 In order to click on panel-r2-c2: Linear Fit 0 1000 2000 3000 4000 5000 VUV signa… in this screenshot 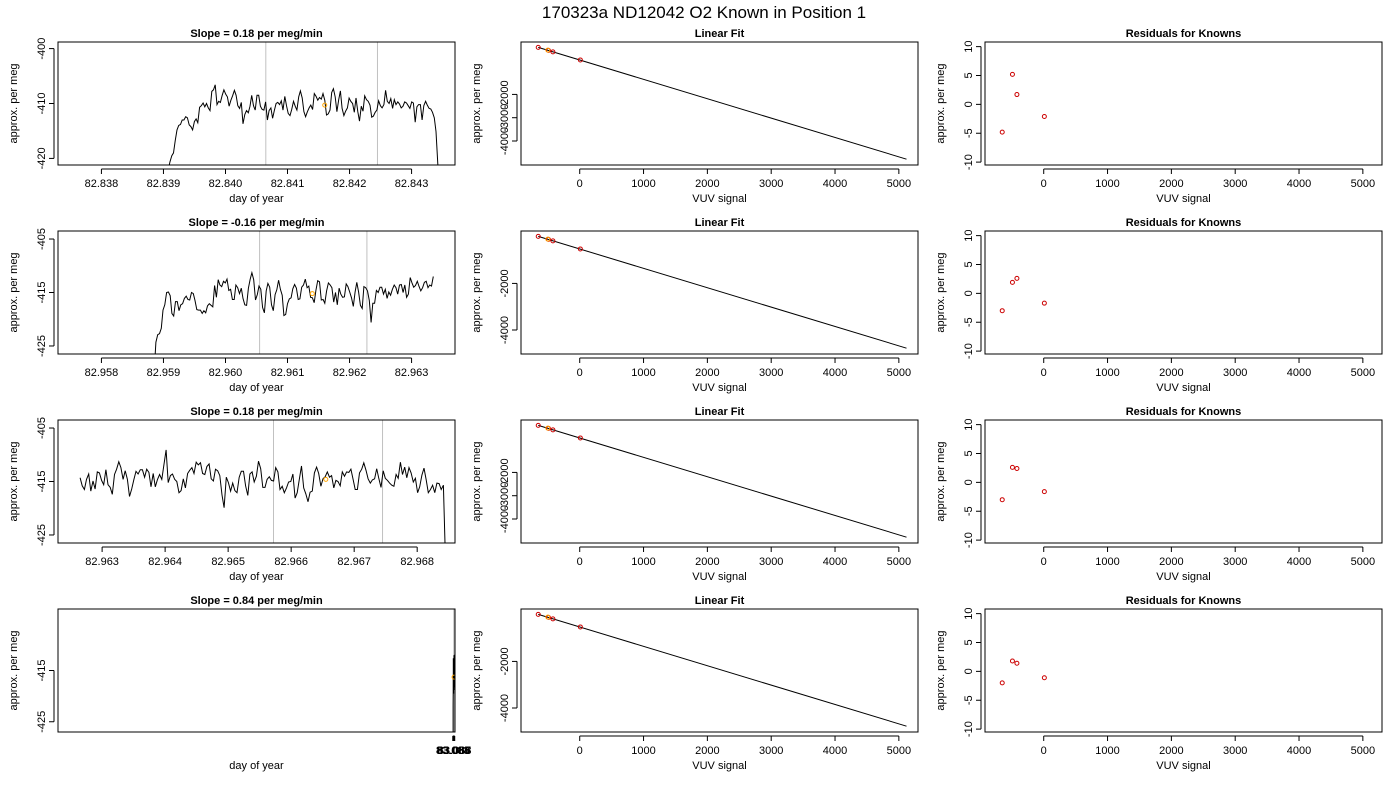, I will do `click(695, 305)`.